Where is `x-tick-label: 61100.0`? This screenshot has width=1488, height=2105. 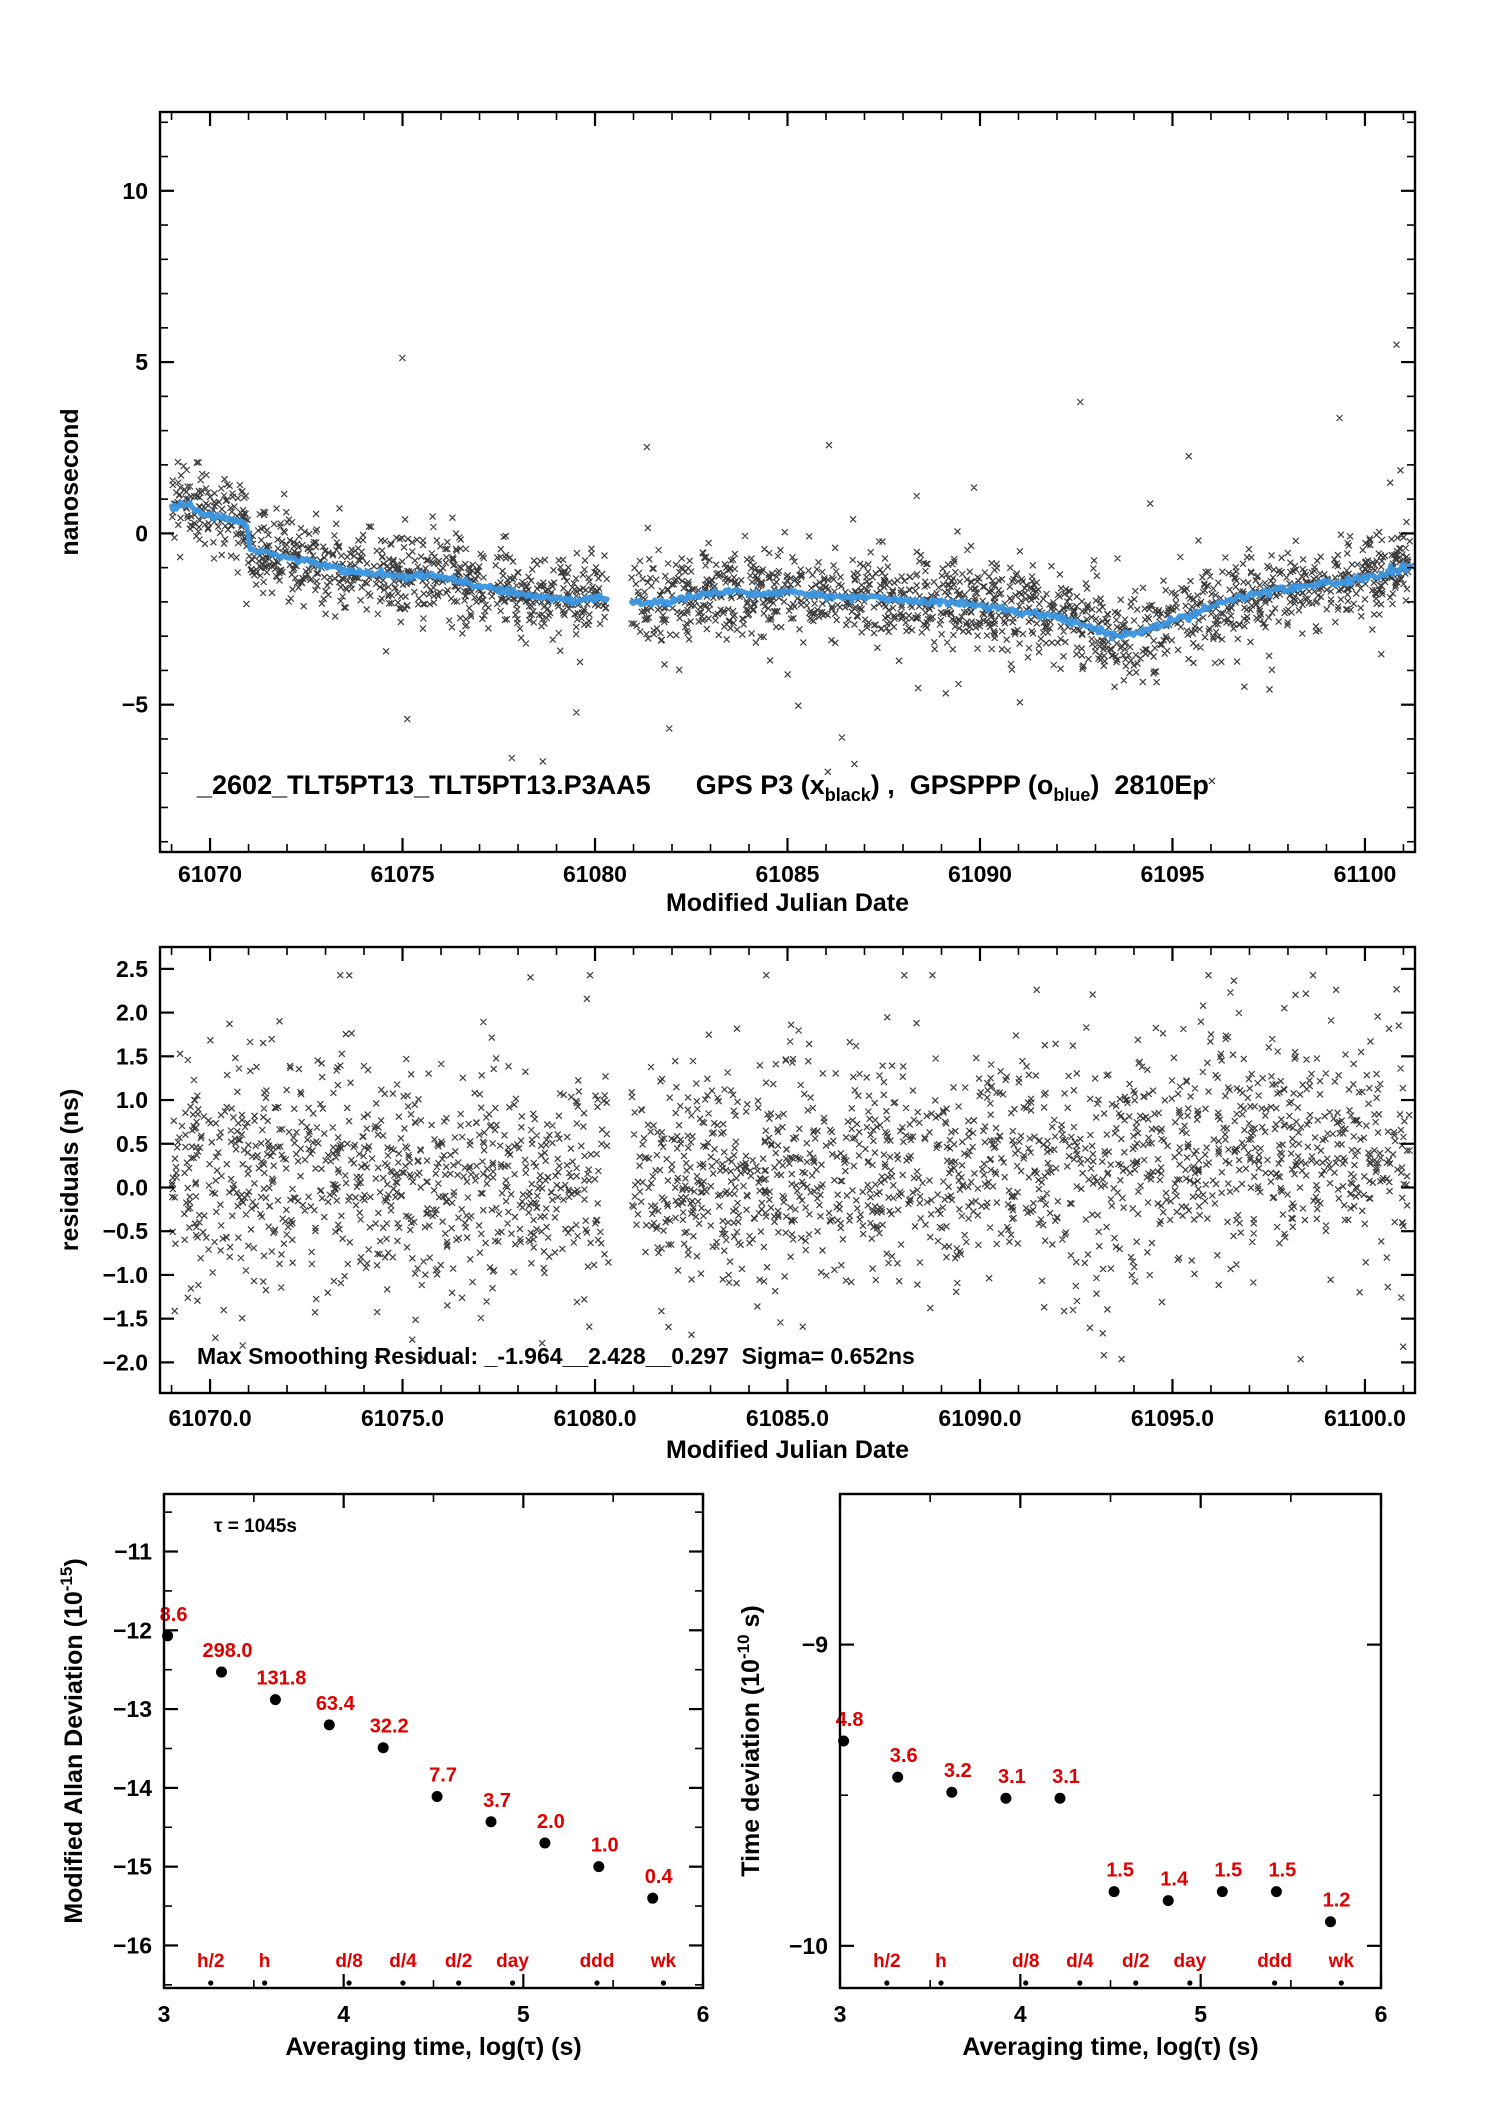 x-tick-label: 61100.0 is located at coordinates (1365, 1418).